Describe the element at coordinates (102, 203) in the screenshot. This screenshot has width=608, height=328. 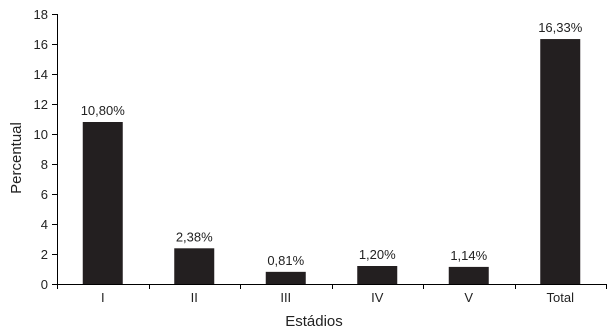
I see `bar-i` at that location.